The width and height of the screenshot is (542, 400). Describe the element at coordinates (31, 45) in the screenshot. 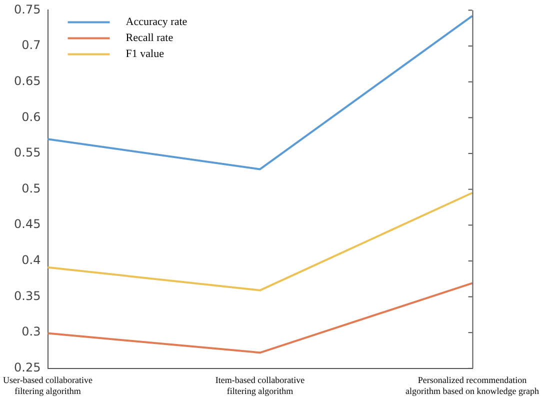

I see `y-tick-label: 0.7` at that location.